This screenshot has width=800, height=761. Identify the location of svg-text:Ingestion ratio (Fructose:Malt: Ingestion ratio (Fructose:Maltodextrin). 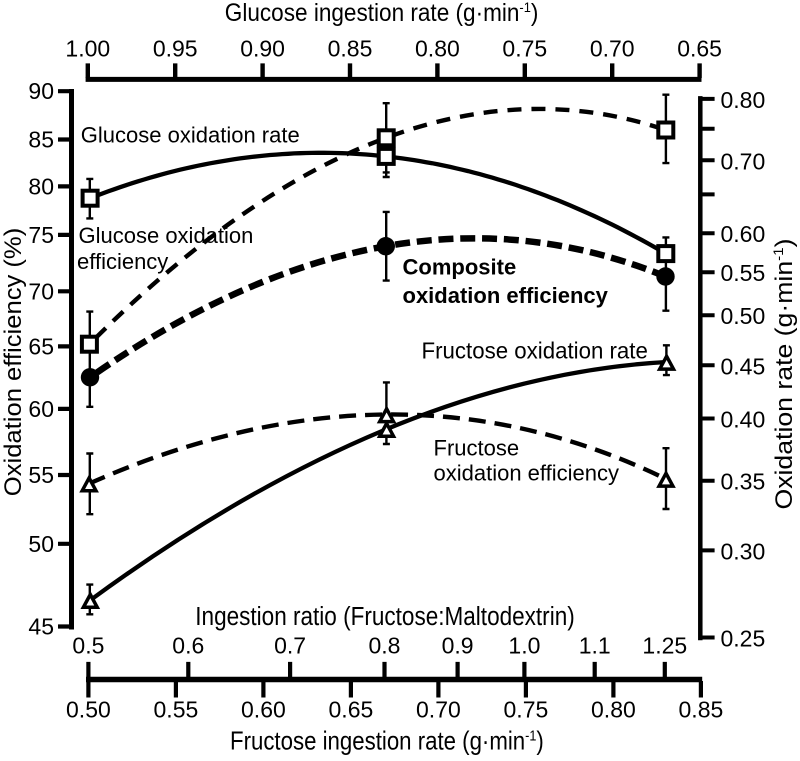
(384, 617).